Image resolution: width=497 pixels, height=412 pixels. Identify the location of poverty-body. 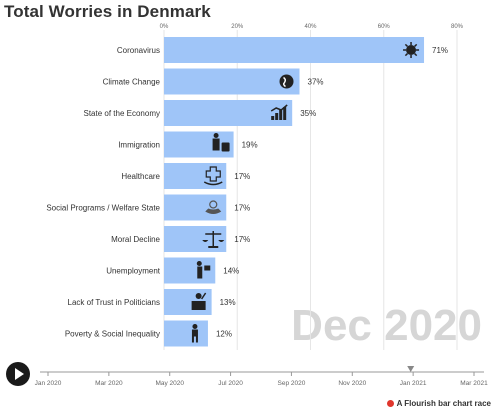
(194, 333).